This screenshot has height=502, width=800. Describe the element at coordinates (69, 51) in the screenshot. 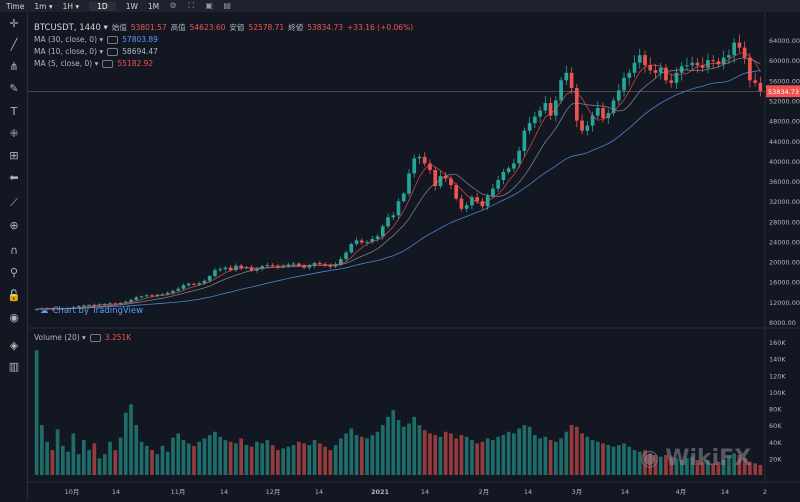

I see `ma10-label: MA (10, close, 0) ▾` at that location.